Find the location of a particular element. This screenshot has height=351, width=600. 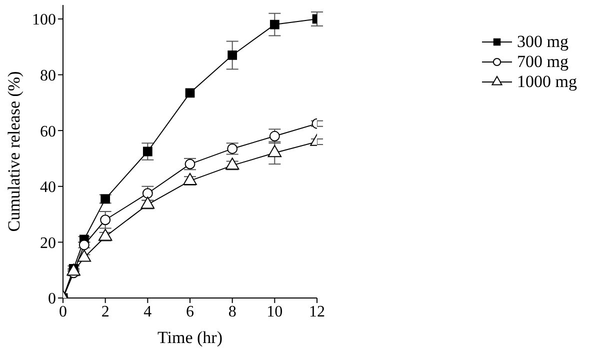

x-tick-label: 6 is located at coordinates (190, 311).